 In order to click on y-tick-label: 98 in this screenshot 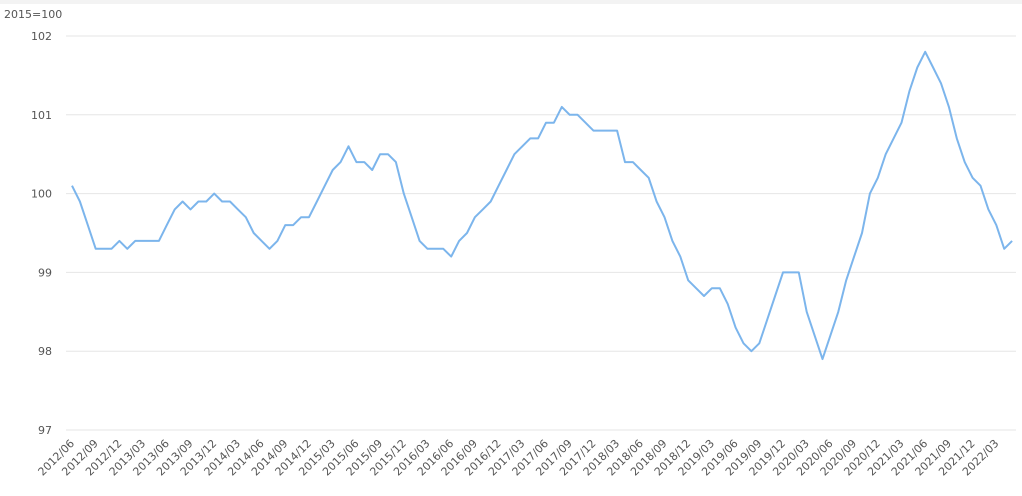, I will do `click(45, 351)`.